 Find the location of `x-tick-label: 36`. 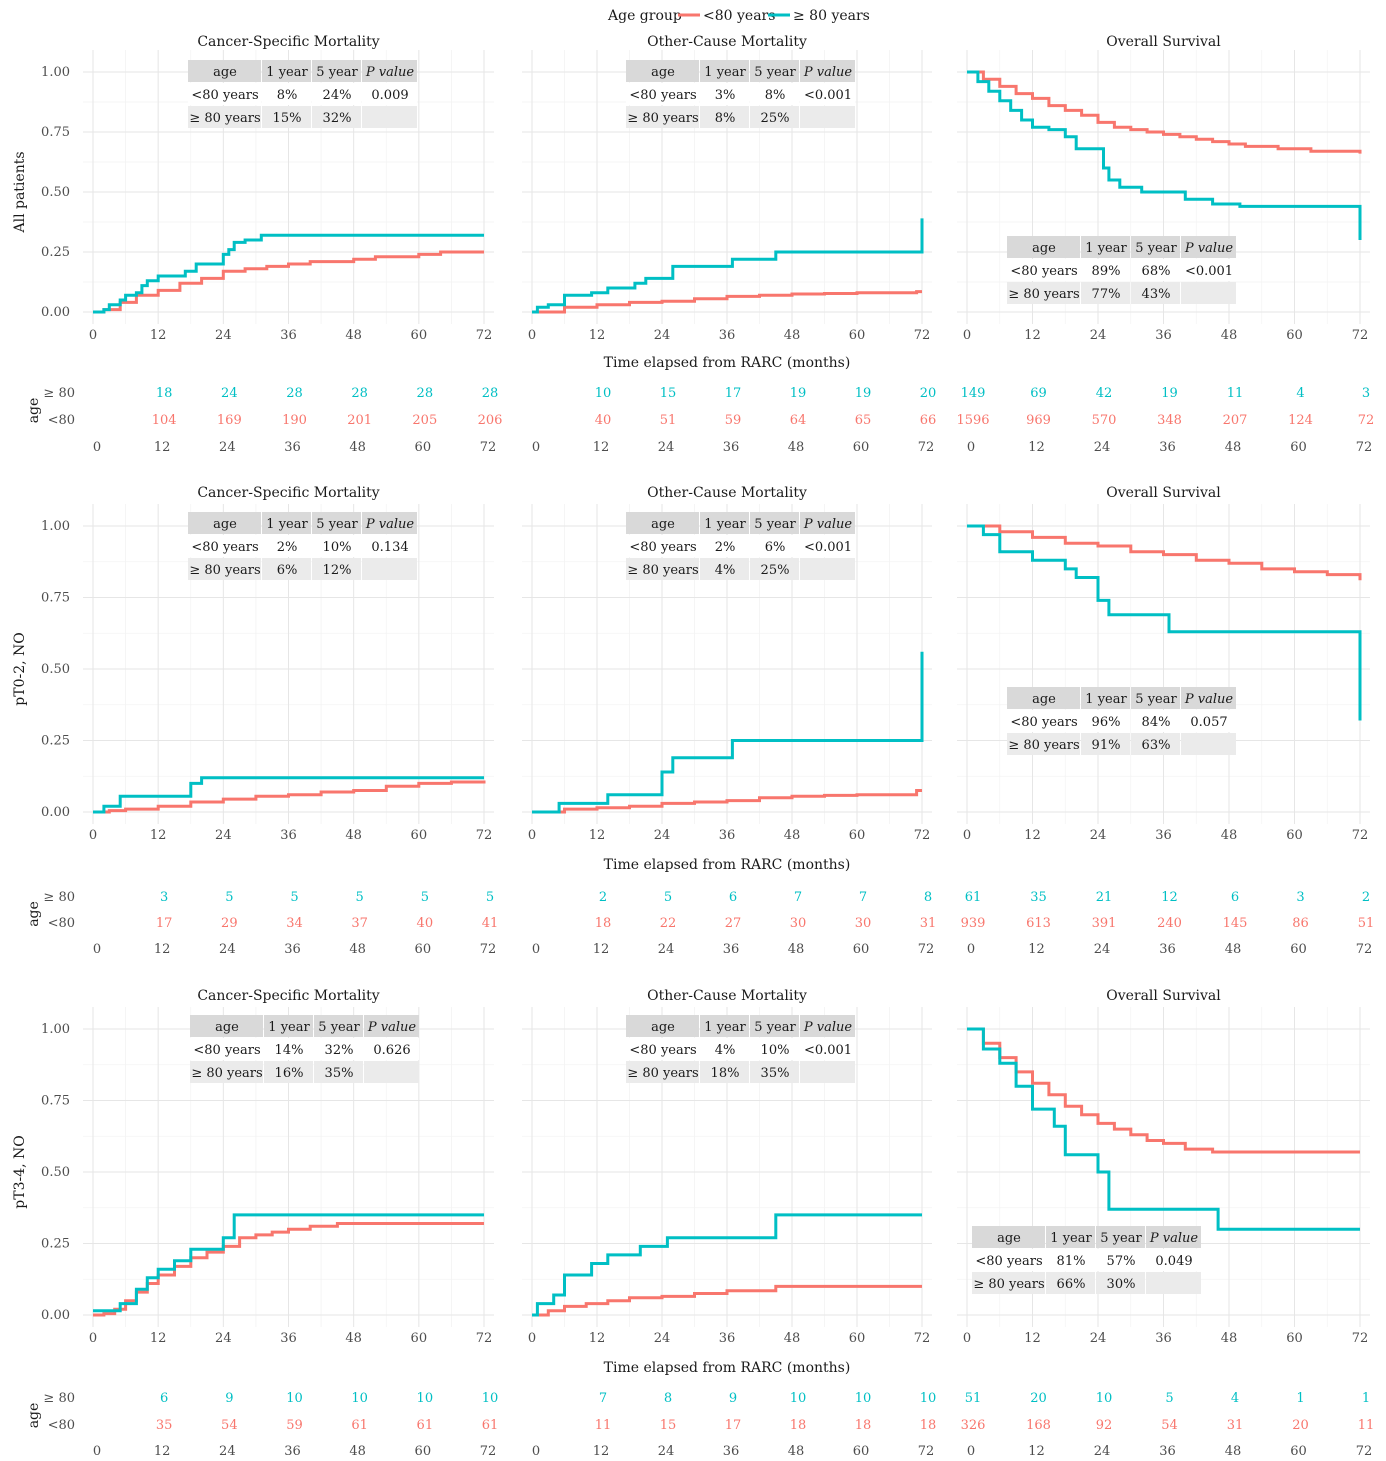

x-tick-label: 36 is located at coordinates (727, 1338).